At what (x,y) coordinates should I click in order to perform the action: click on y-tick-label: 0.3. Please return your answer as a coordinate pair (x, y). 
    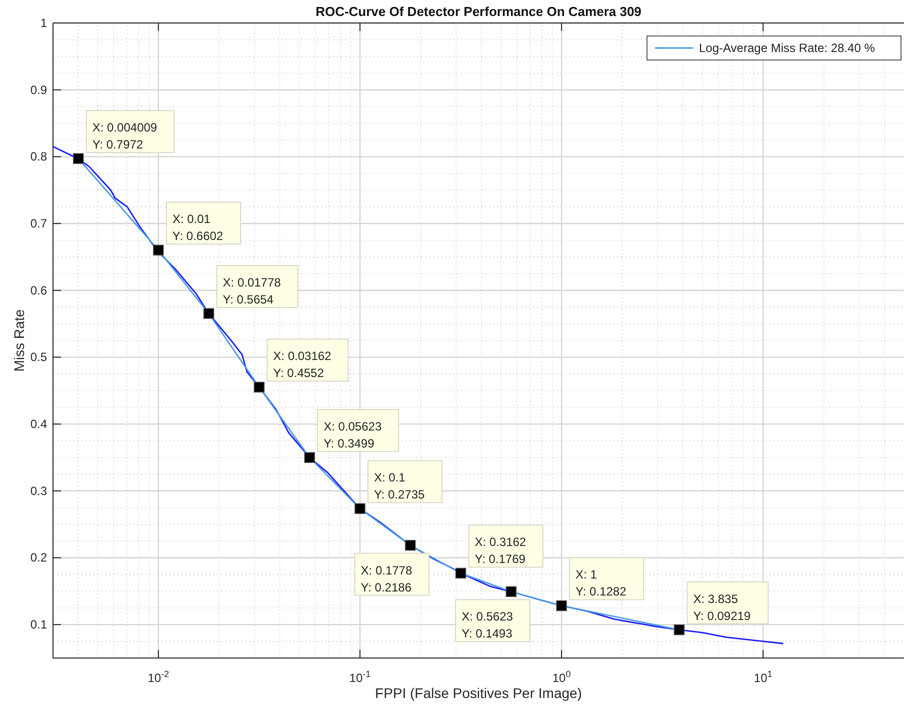
    Looking at the image, I should click on (39, 491).